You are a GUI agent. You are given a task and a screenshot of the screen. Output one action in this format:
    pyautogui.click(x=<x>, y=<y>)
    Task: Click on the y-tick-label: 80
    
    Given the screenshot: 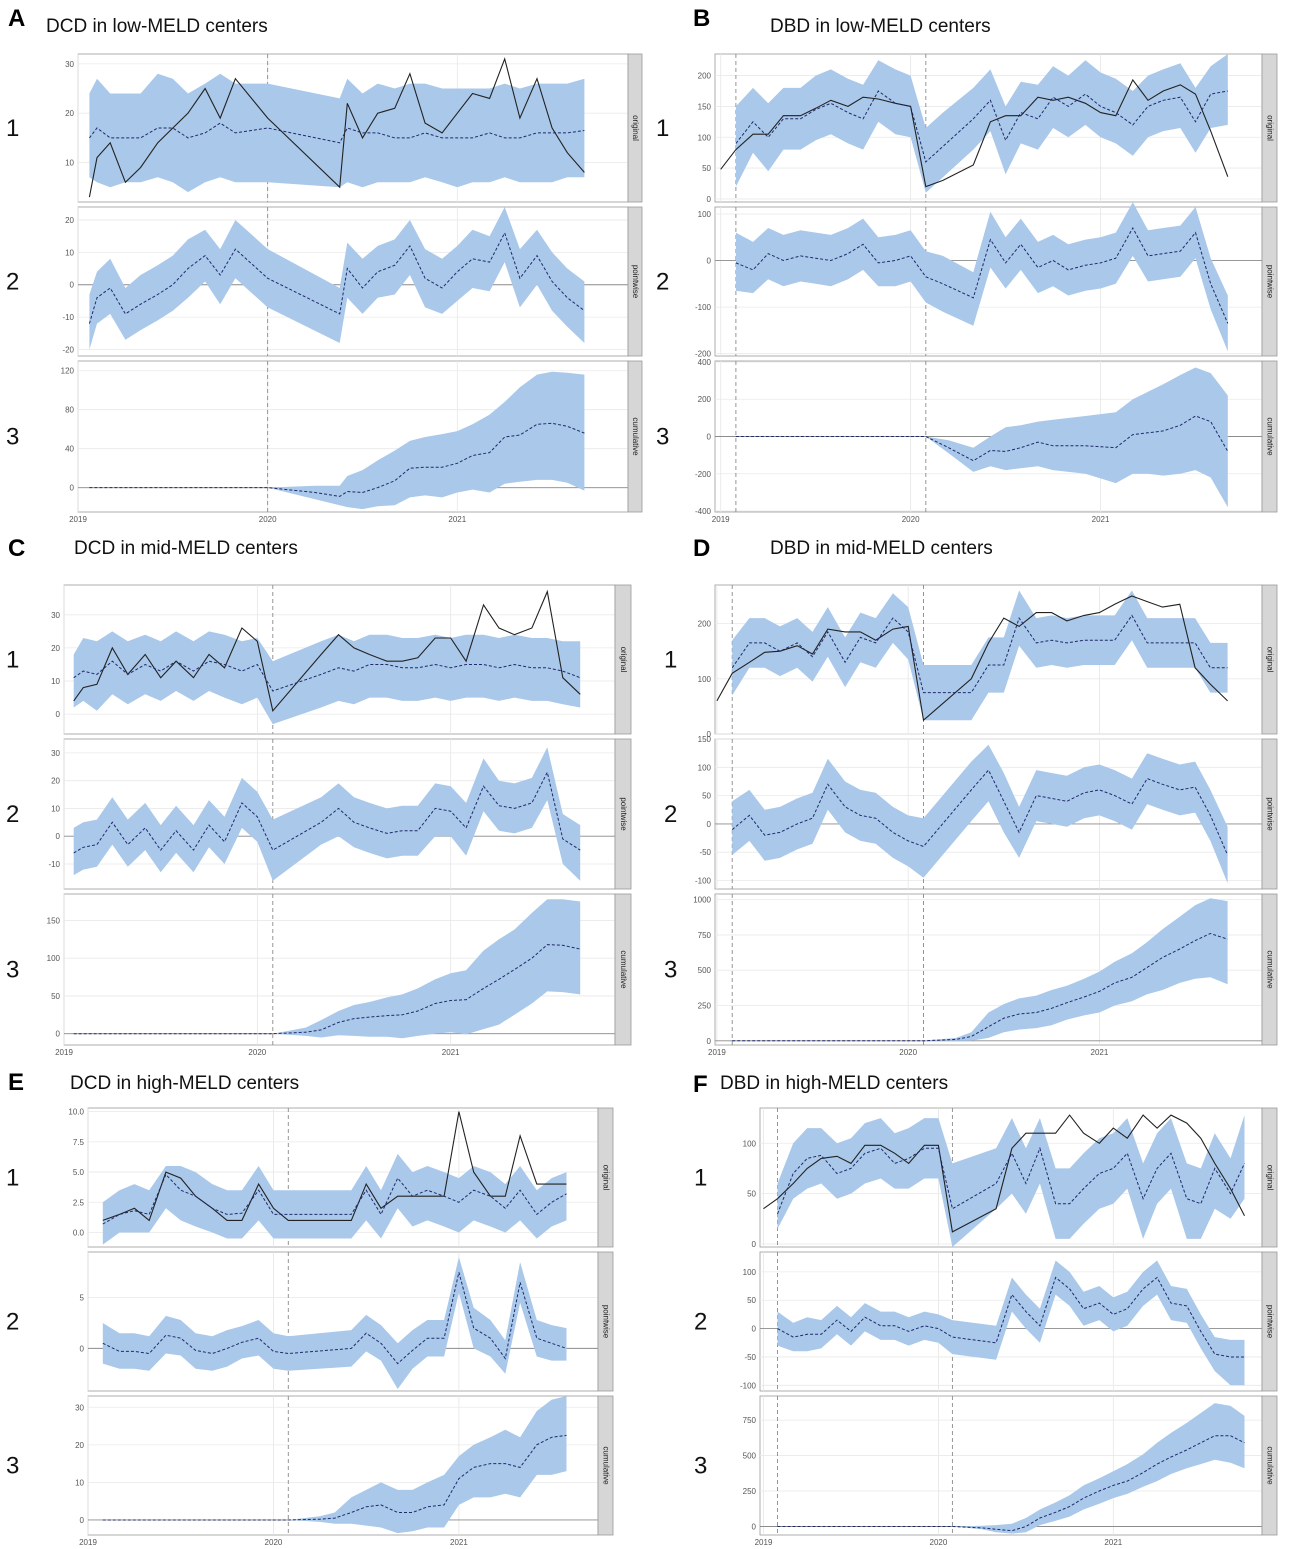 What is the action you would take?
    pyautogui.click(x=69, y=410)
    